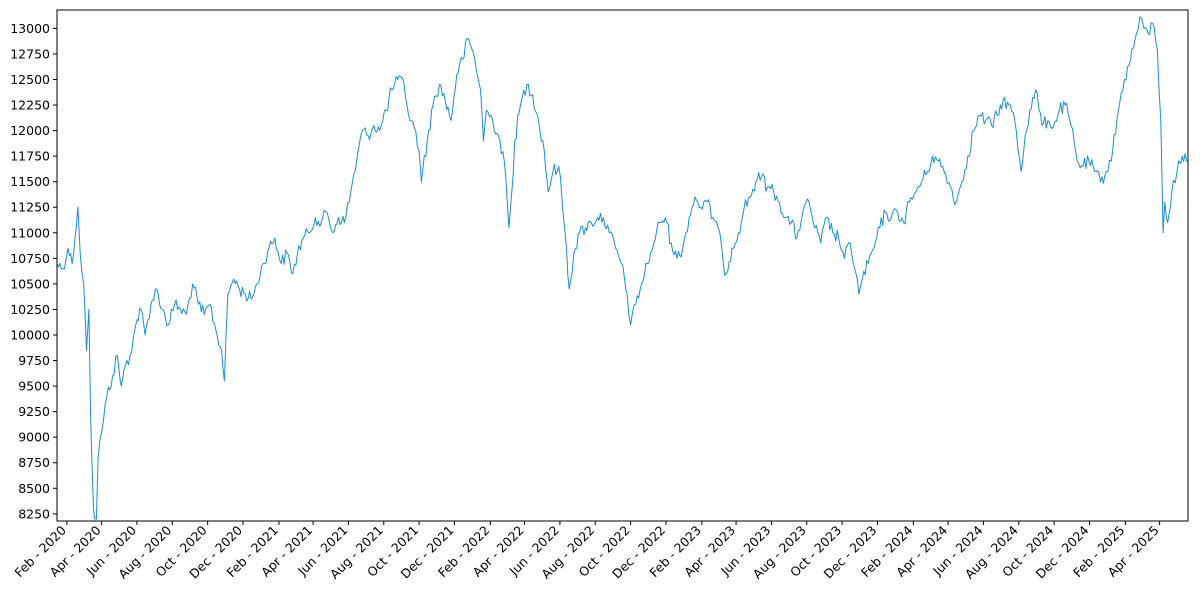  I want to click on y-tick-label: 12250, so click(30, 105).